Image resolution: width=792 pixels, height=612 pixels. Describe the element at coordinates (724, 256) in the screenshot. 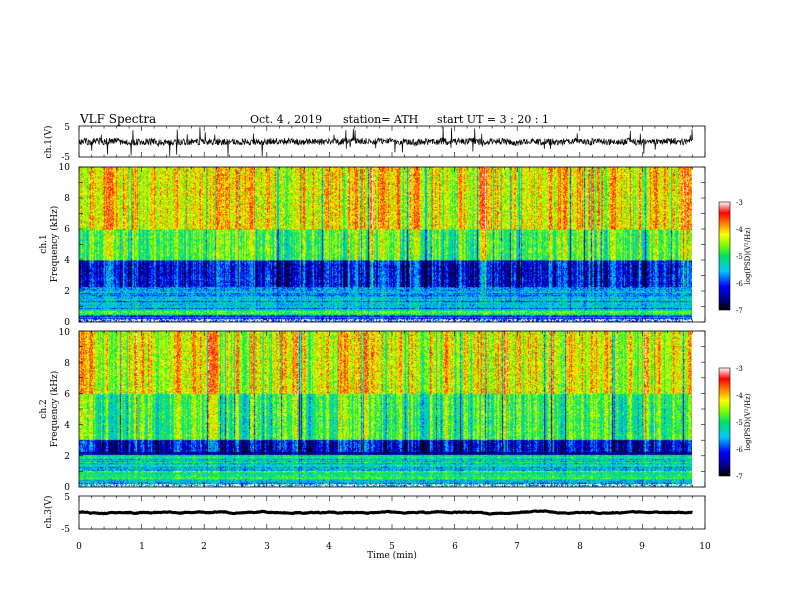

I see `ch1-colorbar-scale` at that location.